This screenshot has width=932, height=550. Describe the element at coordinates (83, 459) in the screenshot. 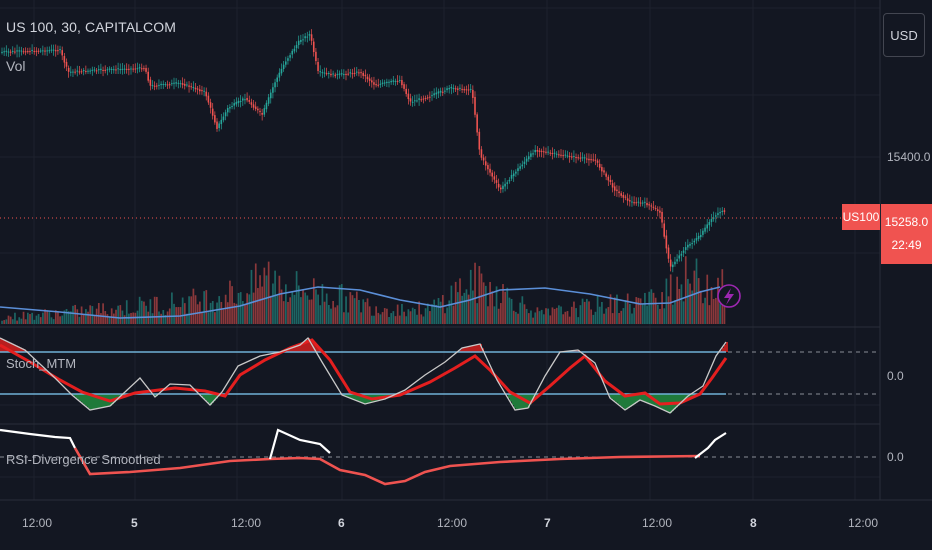

I see `rsi-pane-title: RSI-Divergence Smoothed` at that location.